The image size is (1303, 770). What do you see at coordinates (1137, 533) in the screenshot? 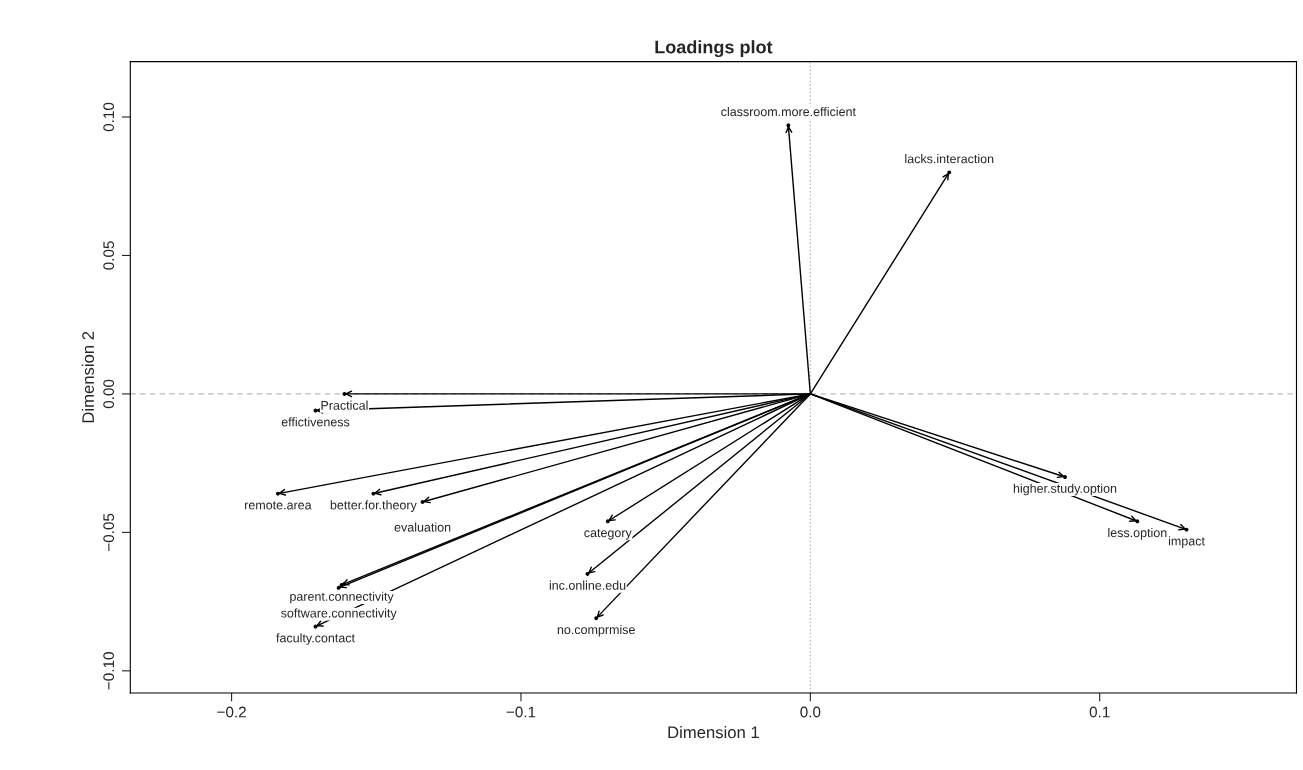
I see `annotation: less.option` at bounding box center [1137, 533].